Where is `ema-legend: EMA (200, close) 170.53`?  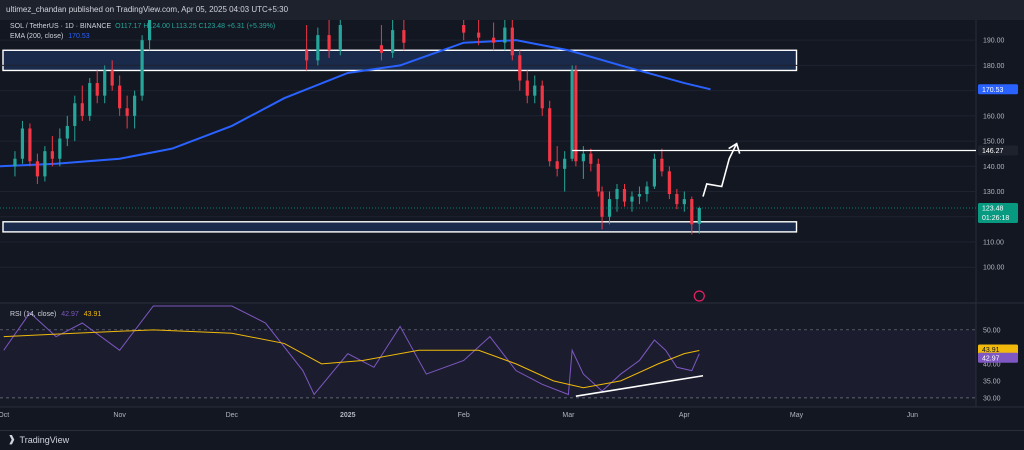
ema-legend: EMA (200, close) 170.53 is located at coordinates (50, 36).